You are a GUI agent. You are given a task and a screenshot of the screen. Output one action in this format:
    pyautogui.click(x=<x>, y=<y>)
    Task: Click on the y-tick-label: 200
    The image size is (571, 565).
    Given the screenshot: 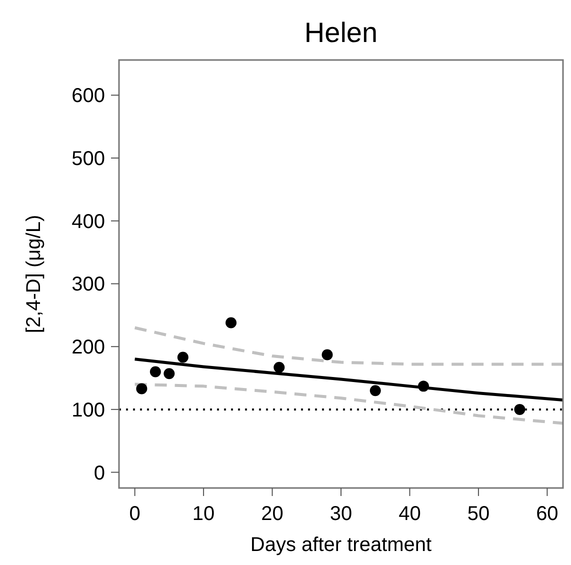 What is the action you would take?
    pyautogui.click(x=88, y=347)
    